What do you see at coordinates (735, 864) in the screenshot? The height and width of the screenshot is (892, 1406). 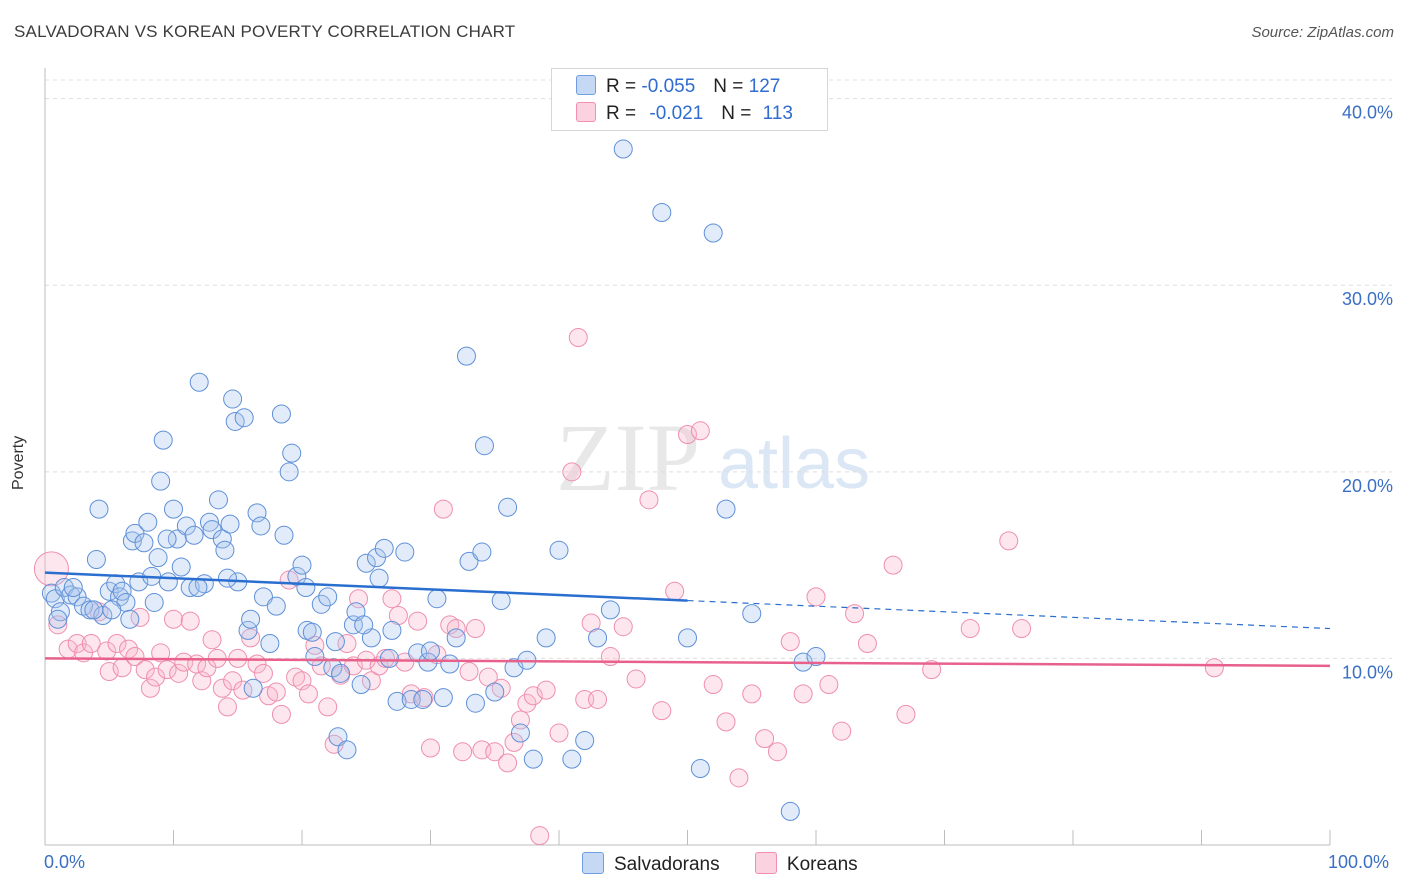 I see `series-legend: Salvadorans Koreans` at bounding box center [735, 864].